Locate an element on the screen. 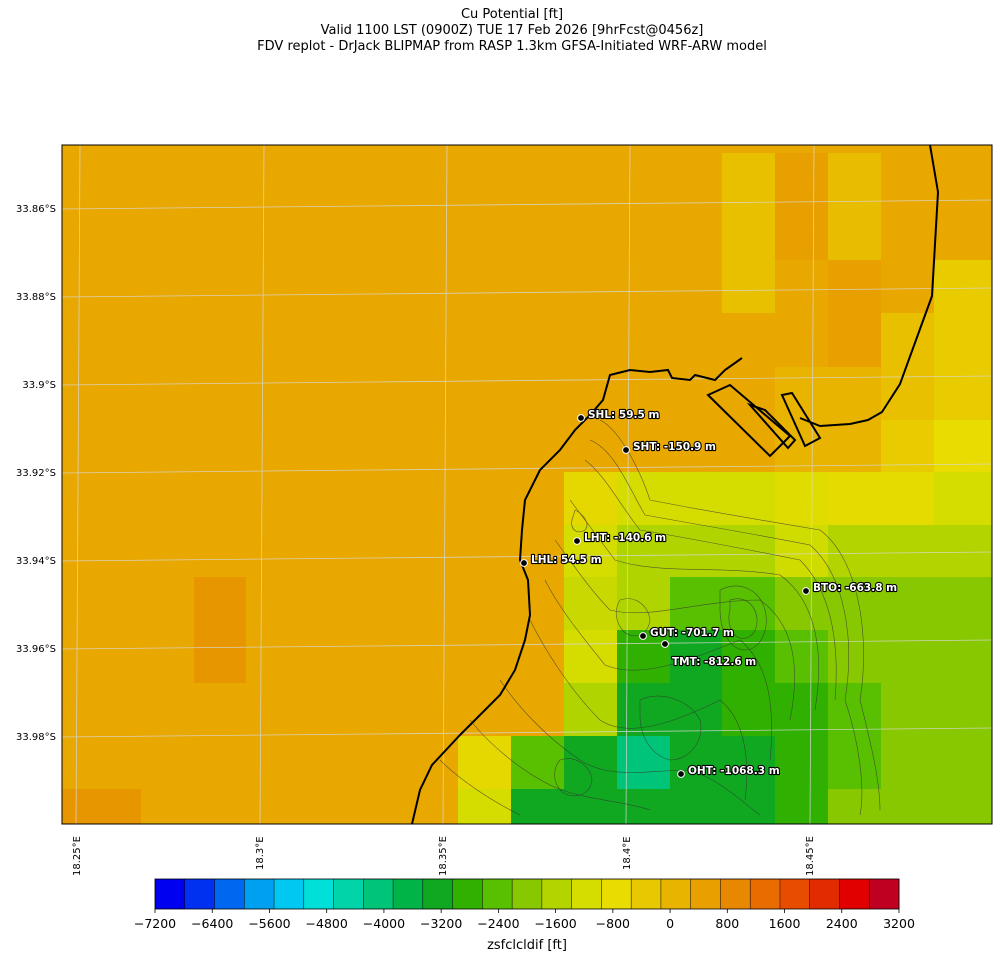 This screenshot has height=962, width=1001. lat-tick-label: 33.94°S is located at coordinates (36, 561).